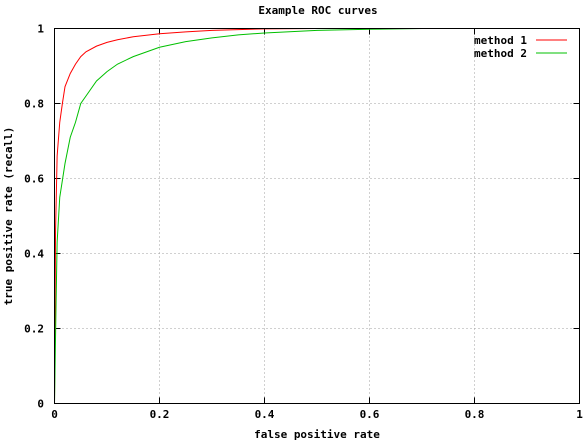 Image resolution: width=586 pixels, height=442 pixels. I want to click on x-tick-label: 0.6, so click(370, 414).